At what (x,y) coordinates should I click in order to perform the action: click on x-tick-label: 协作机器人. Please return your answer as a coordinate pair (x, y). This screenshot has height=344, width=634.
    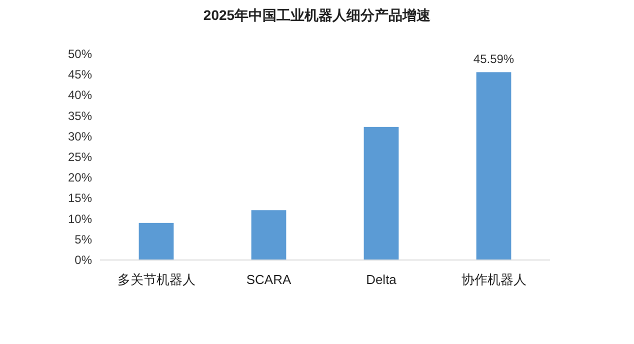
    Looking at the image, I should click on (493, 279).